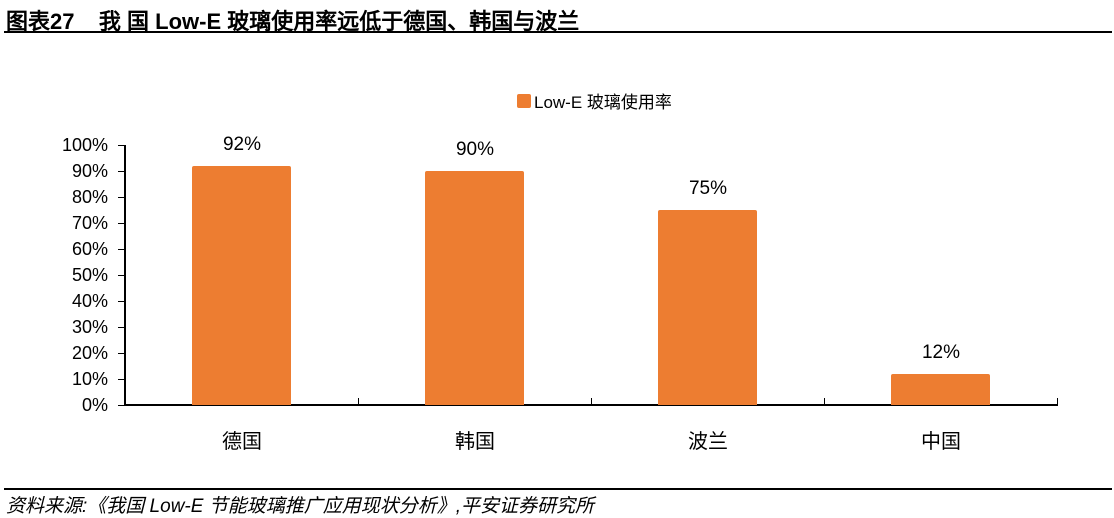 Image resolution: width=1114 pixels, height=518 pixels. What do you see at coordinates (89, 379) in the screenshot?
I see `y-tick-label: 10%` at bounding box center [89, 379].